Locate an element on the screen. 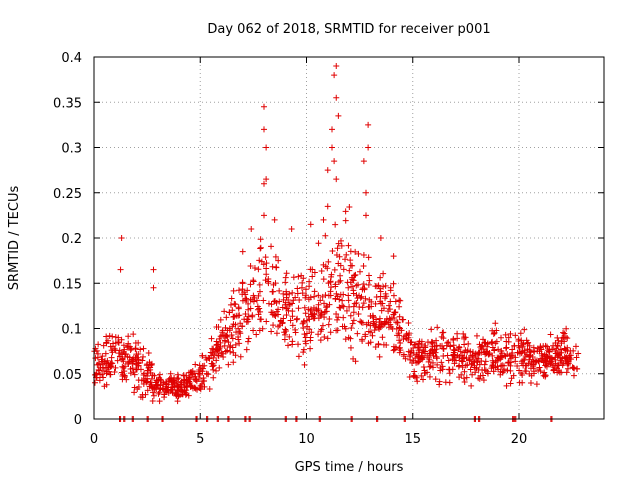 This screenshot has height=480, width=640. y-tick-label: 0.2 is located at coordinates (71, 239).